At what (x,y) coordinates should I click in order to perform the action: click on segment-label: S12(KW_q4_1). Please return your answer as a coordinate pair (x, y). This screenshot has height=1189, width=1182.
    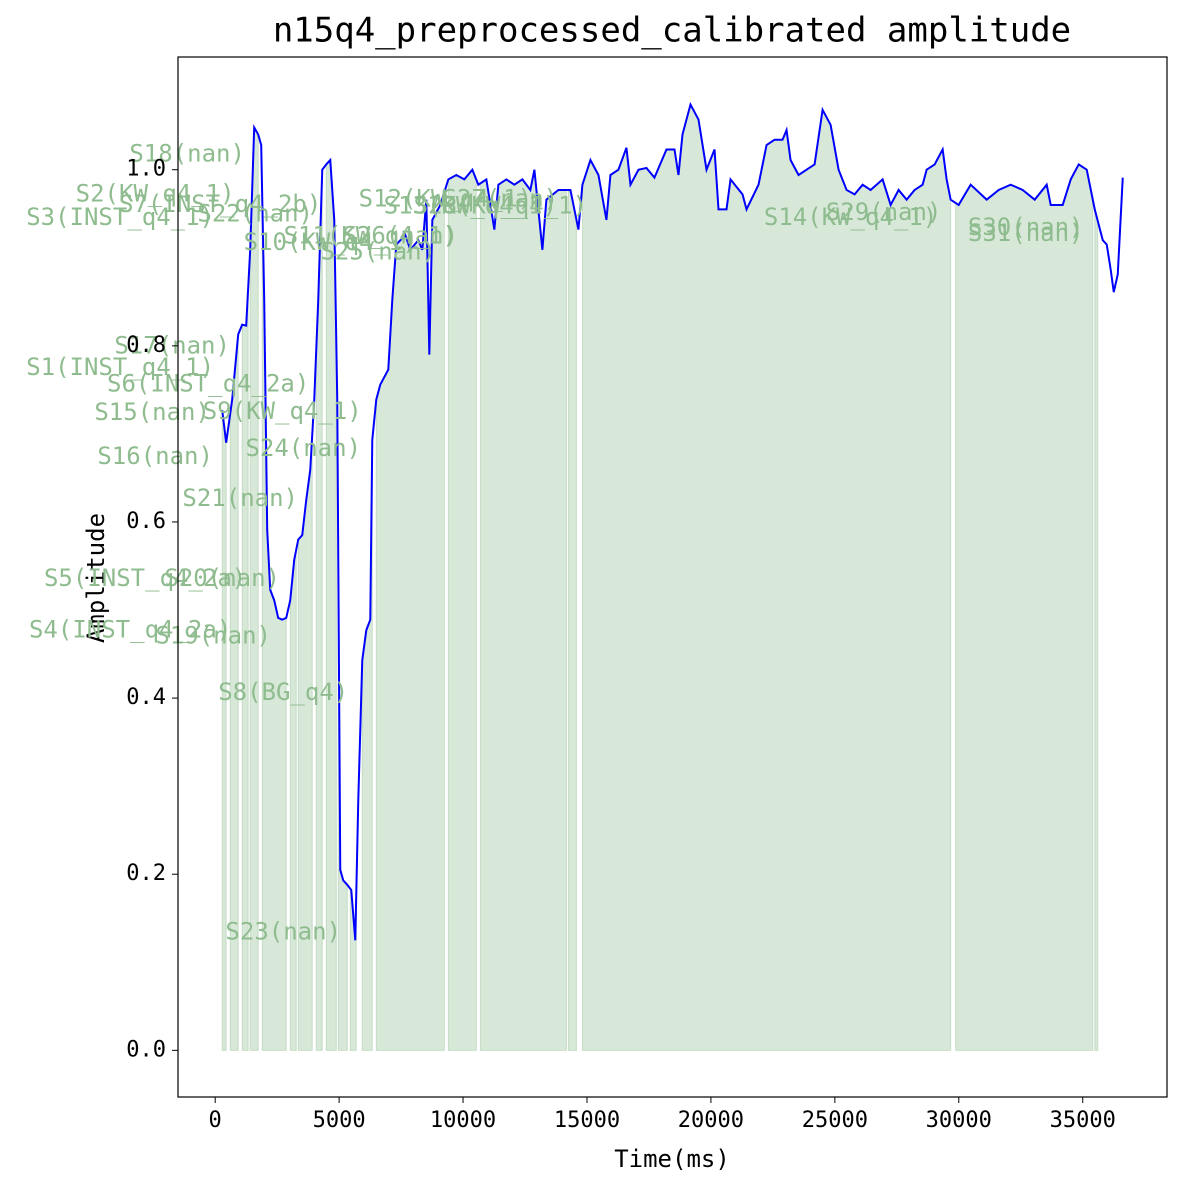
    Looking at the image, I should click on (445, 199).